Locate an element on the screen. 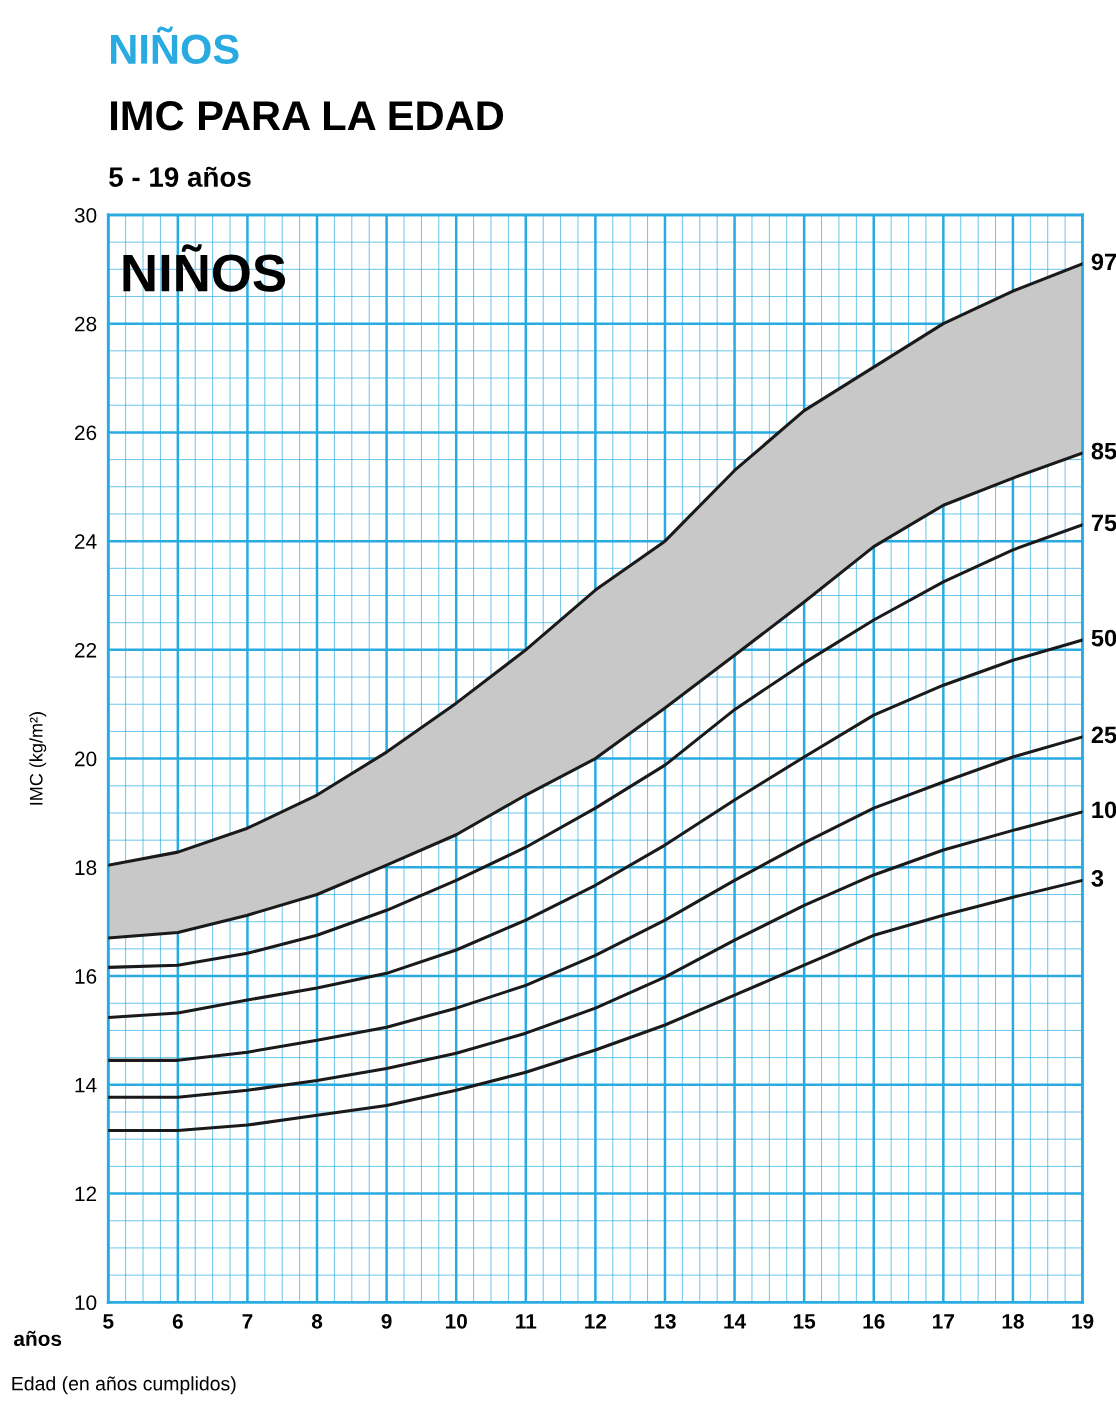  y-tick-label: 12 is located at coordinates (86, 1194).